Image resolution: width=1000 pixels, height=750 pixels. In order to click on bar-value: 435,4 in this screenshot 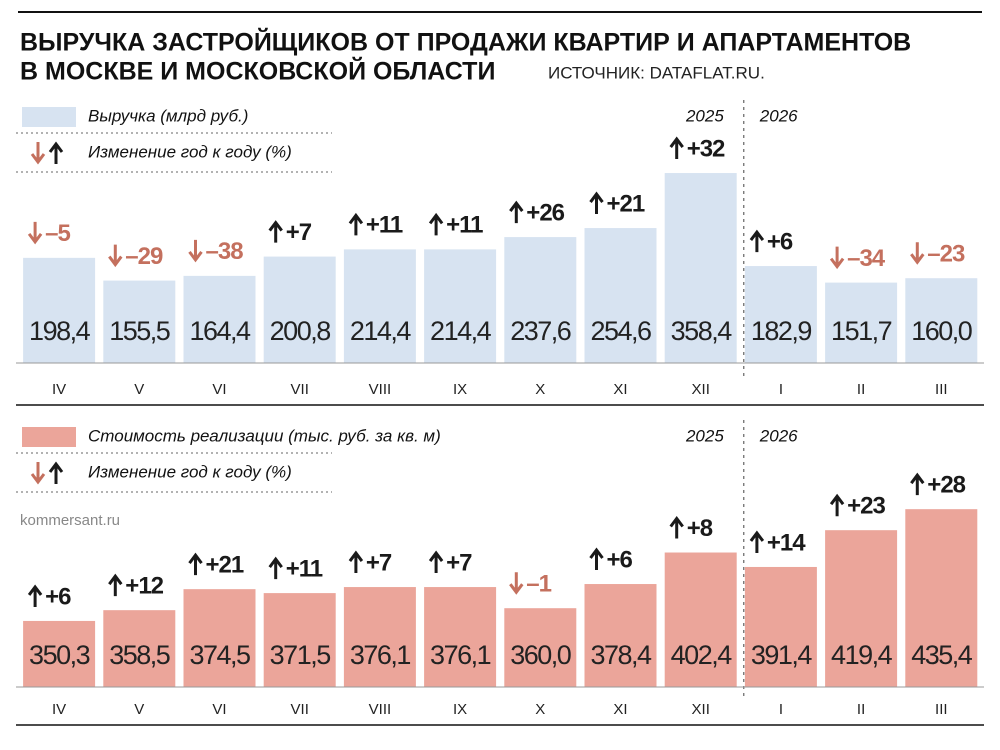, I will do `click(942, 655)`.